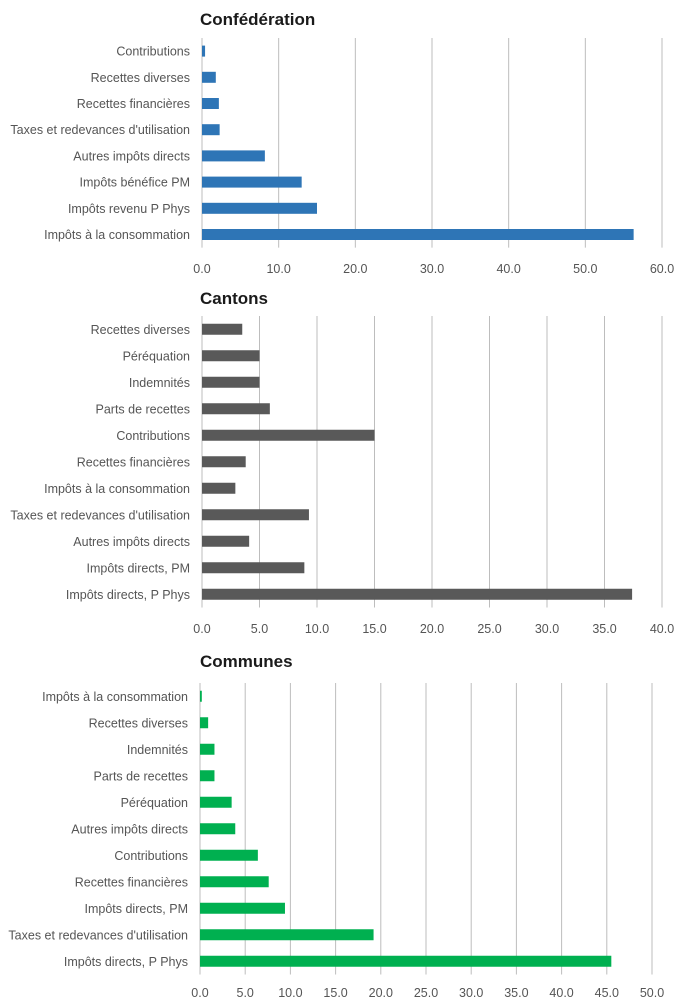 This screenshot has height=1000, width=676. What do you see at coordinates (662, 269) in the screenshot?
I see `x-tick-label: 60.0` at bounding box center [662, 269].